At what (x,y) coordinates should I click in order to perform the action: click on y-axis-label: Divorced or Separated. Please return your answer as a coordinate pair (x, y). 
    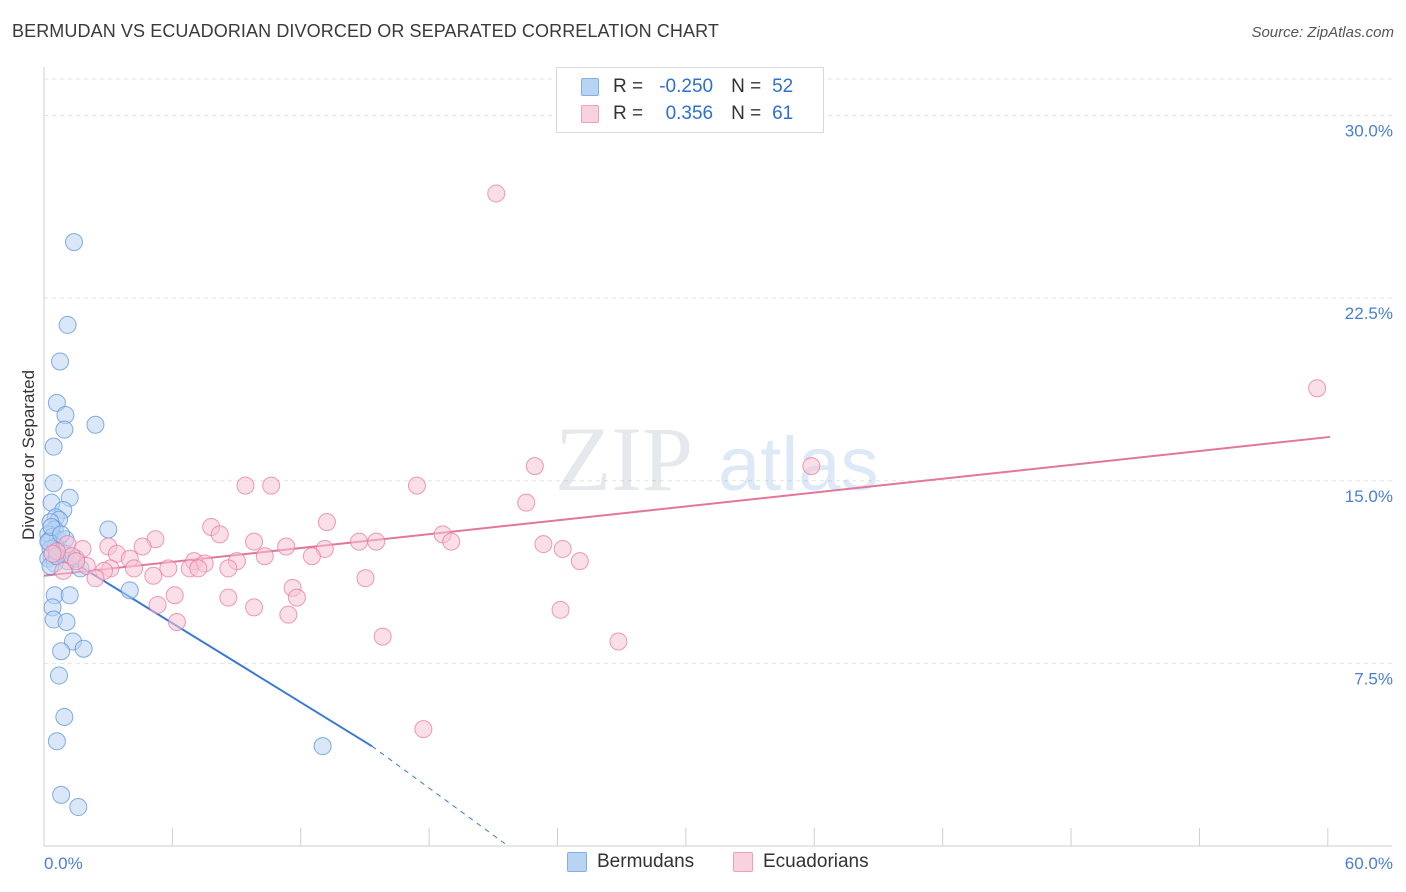
    Looking at the image, I should click on (28, 455).